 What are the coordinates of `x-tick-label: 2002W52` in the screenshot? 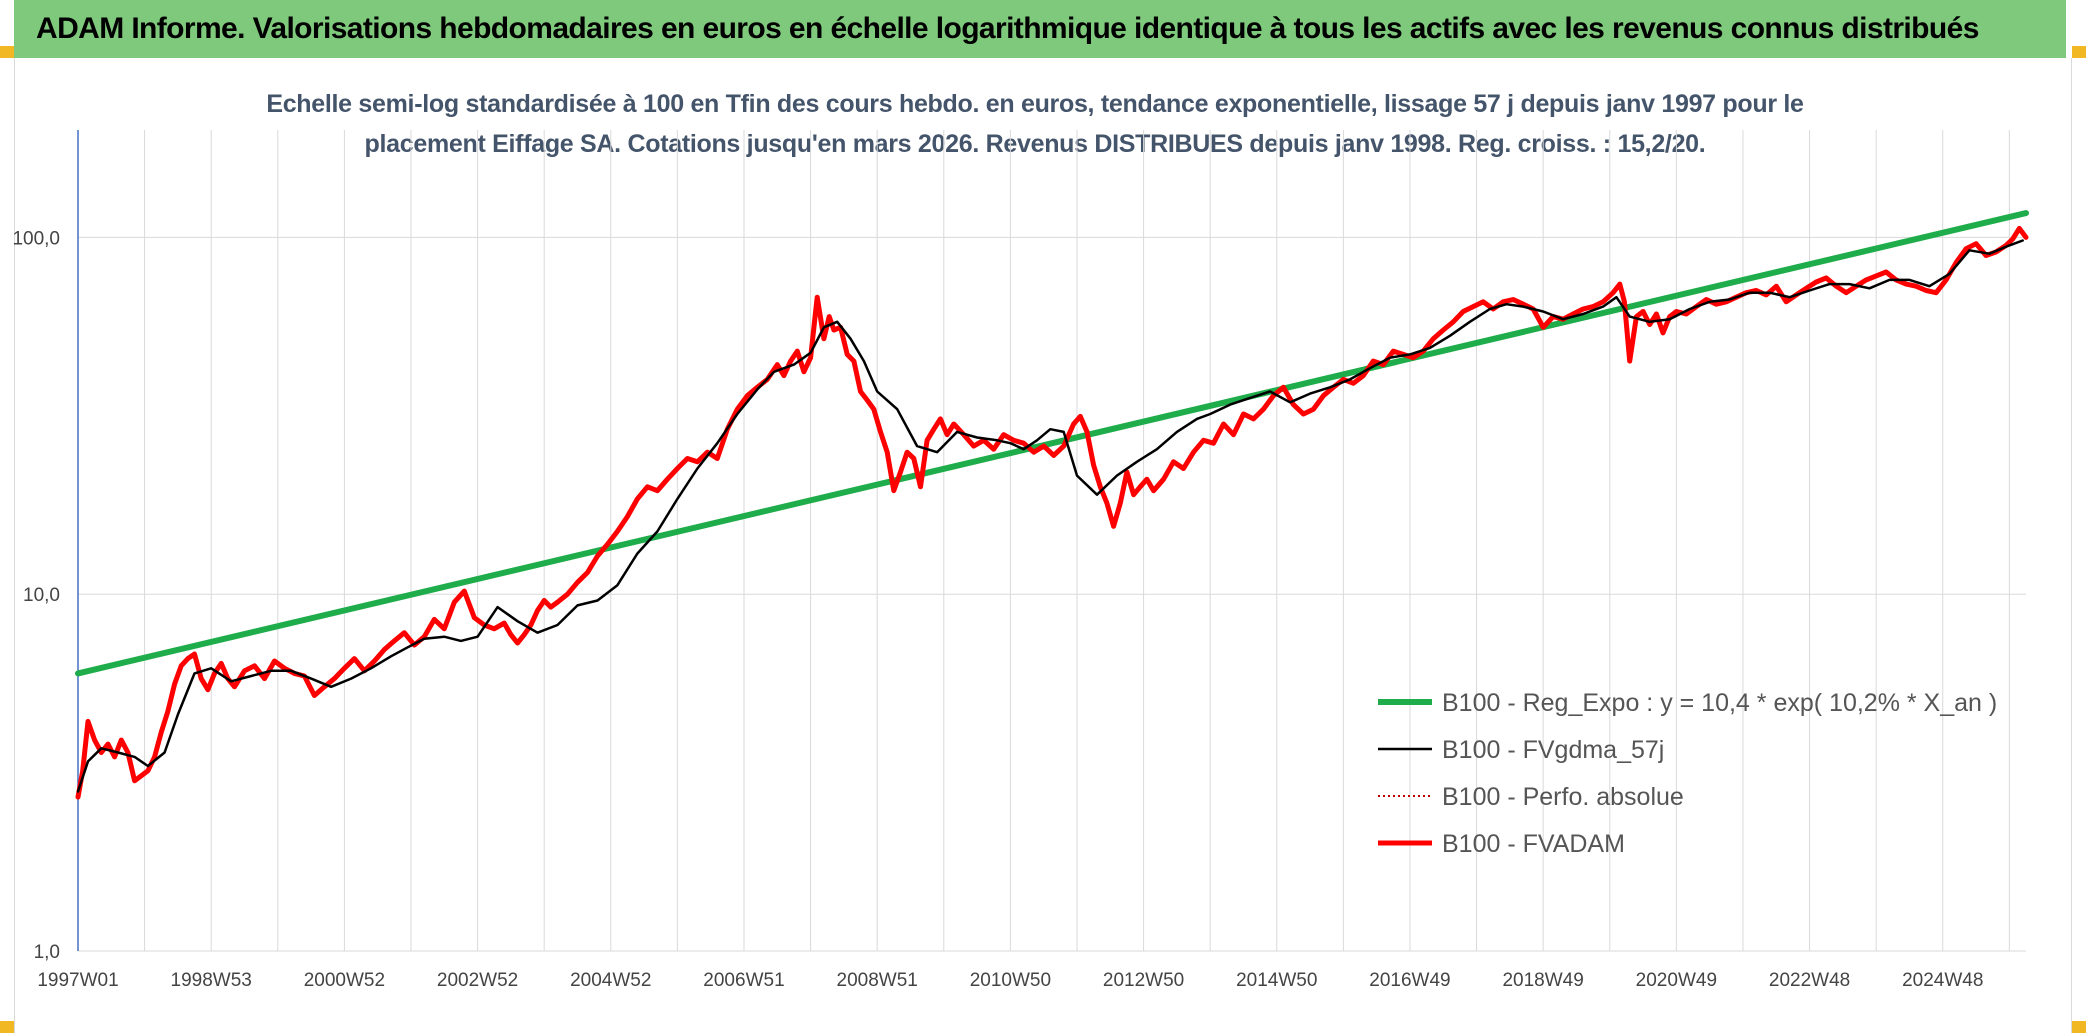 It's located at (477, 980).